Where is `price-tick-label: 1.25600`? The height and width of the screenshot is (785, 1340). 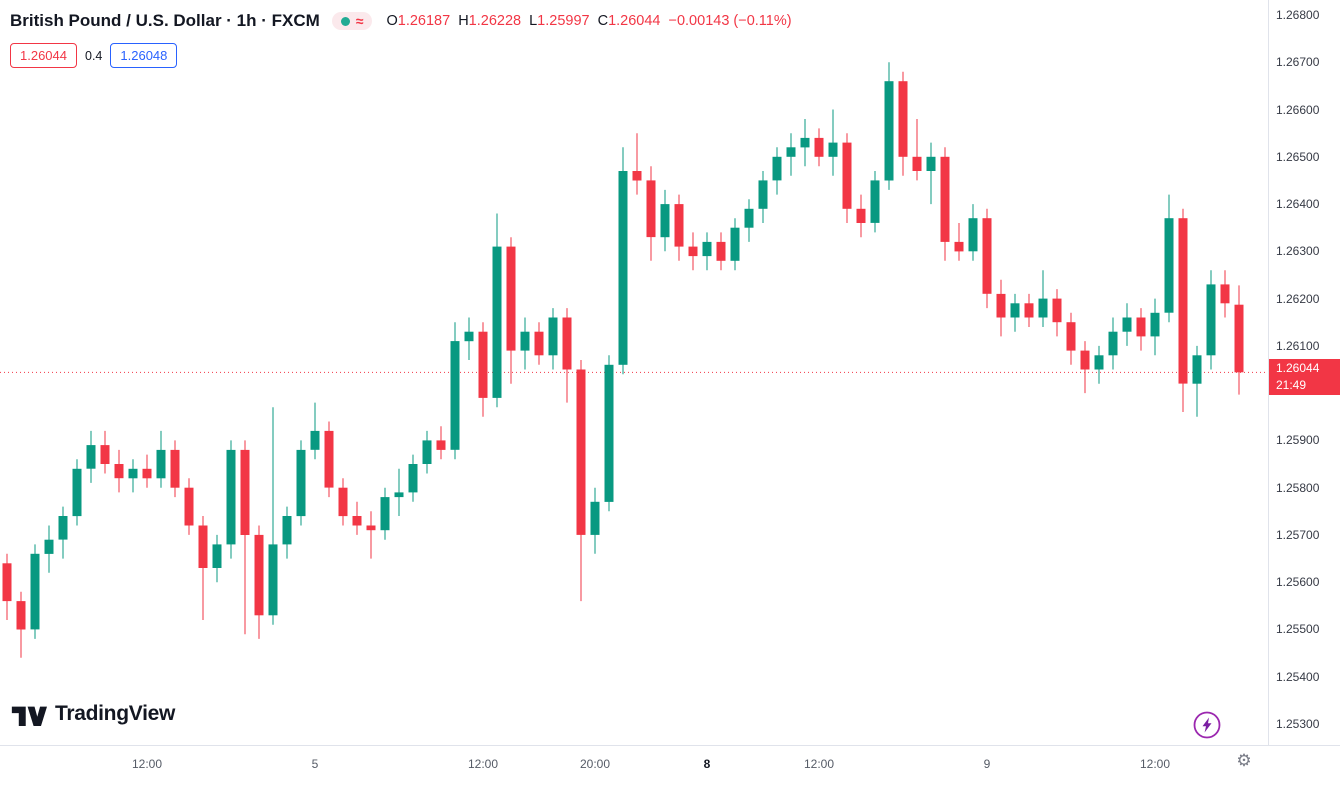 price-tick-label: 1.25600 is located at coordinates (1298, 582).